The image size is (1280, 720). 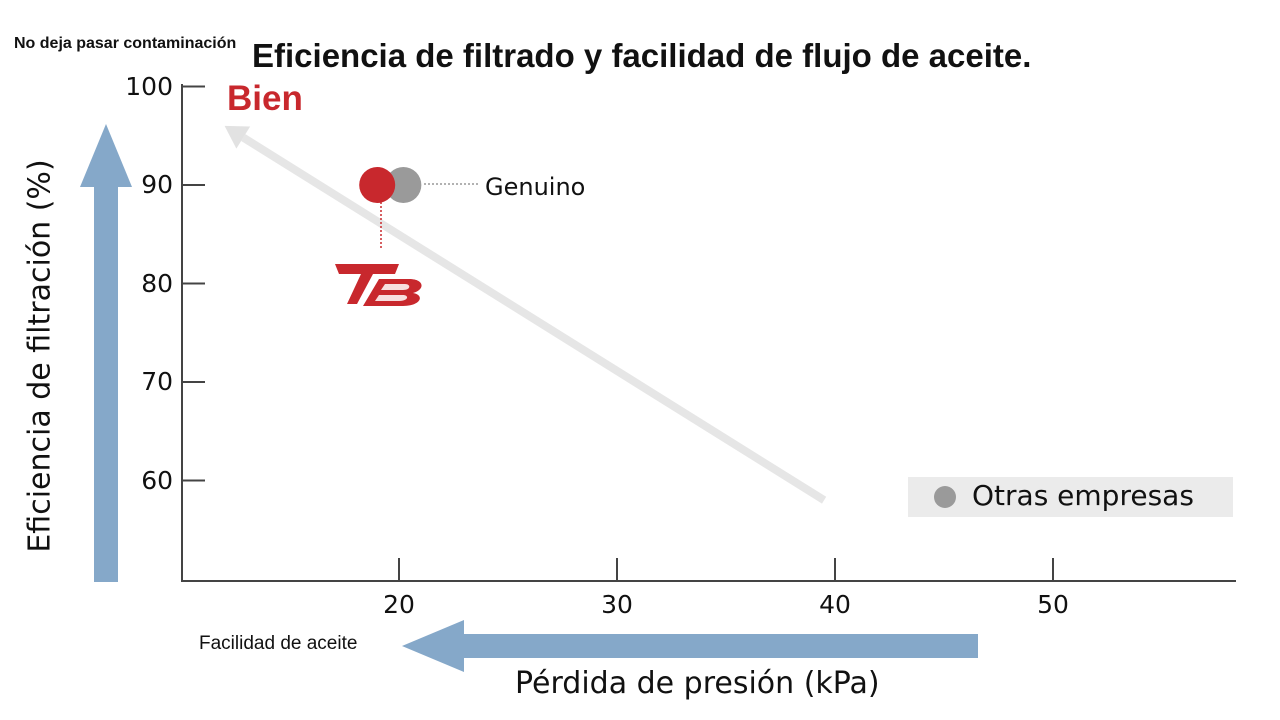 What do you see at coordinates (157, 381) in the screenshot?
I see `y-tick-label: 70` at bounding box center [157, 381].